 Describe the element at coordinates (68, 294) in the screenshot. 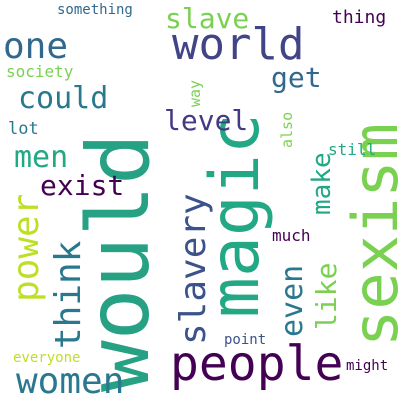

I see `word-think: think` at that location.